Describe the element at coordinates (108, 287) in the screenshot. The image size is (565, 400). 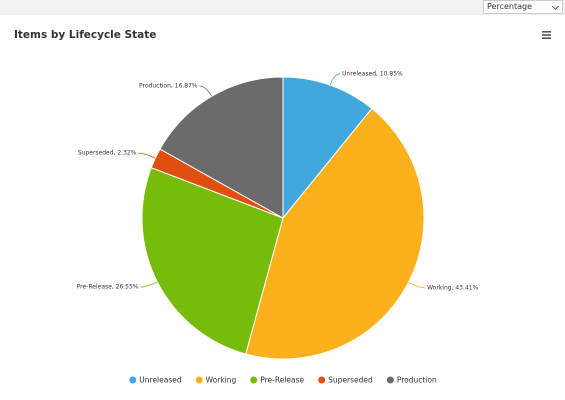
I see `data-label: Pre-Release, 26.55%` at that location.